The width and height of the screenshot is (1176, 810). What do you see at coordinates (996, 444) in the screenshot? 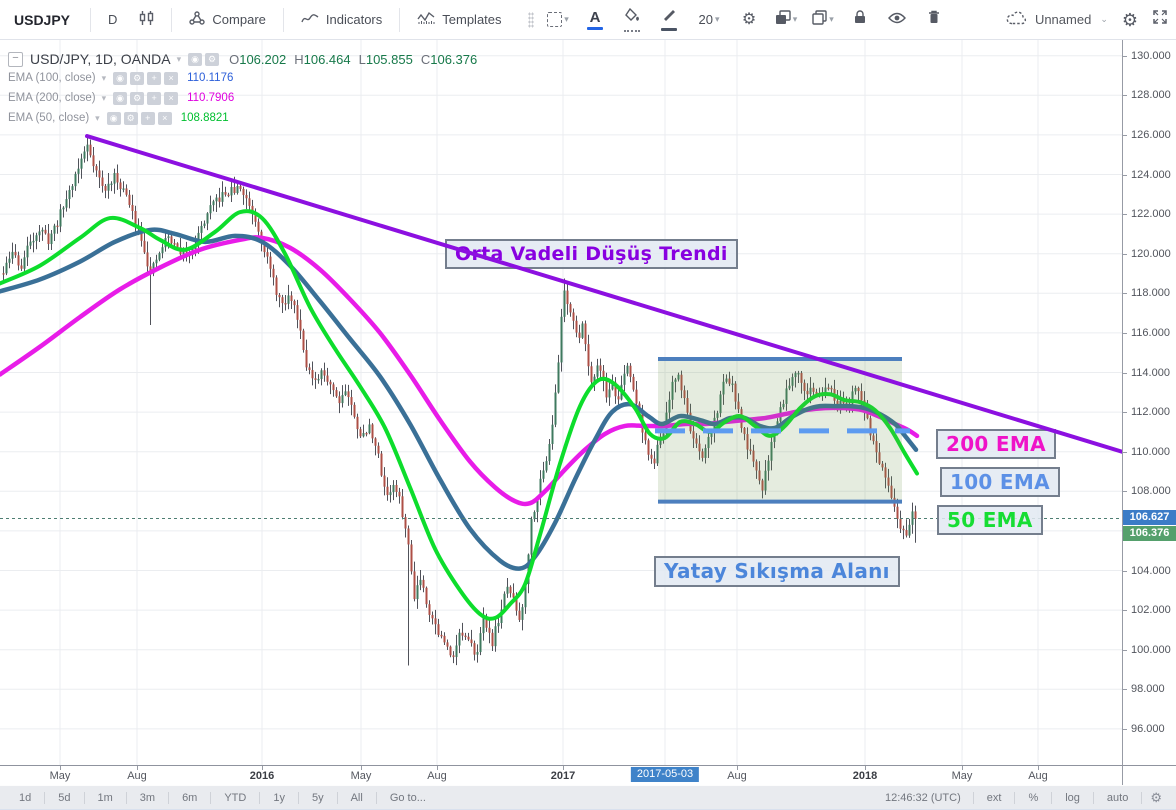
I see `ema200-annotation: 200 EMA` at bounding box center [996, 444].